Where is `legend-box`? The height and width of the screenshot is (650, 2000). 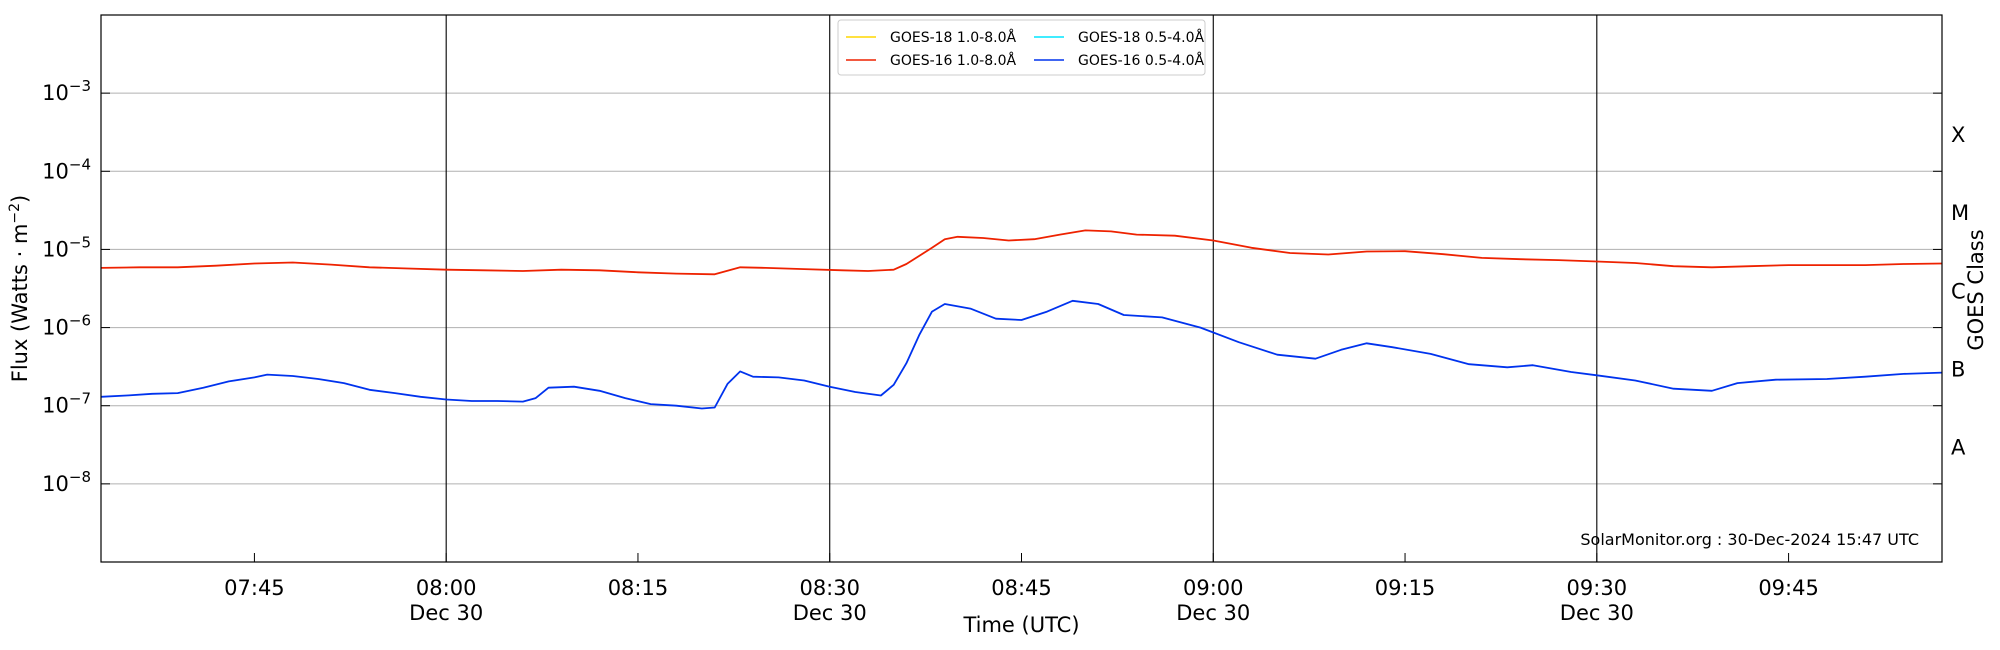
legend-box is located at coordinates (1021, 47).